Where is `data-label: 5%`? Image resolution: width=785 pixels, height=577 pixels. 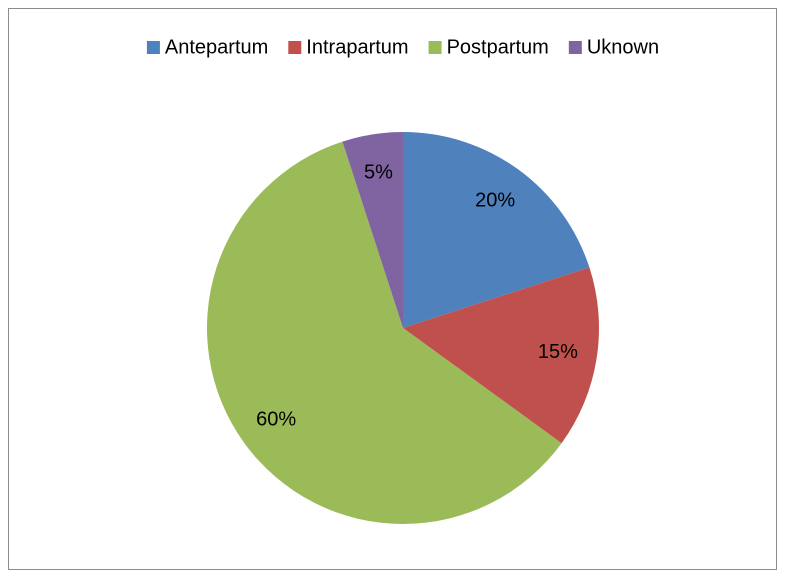
data-label: 5% is located at coordinates (378, 172).